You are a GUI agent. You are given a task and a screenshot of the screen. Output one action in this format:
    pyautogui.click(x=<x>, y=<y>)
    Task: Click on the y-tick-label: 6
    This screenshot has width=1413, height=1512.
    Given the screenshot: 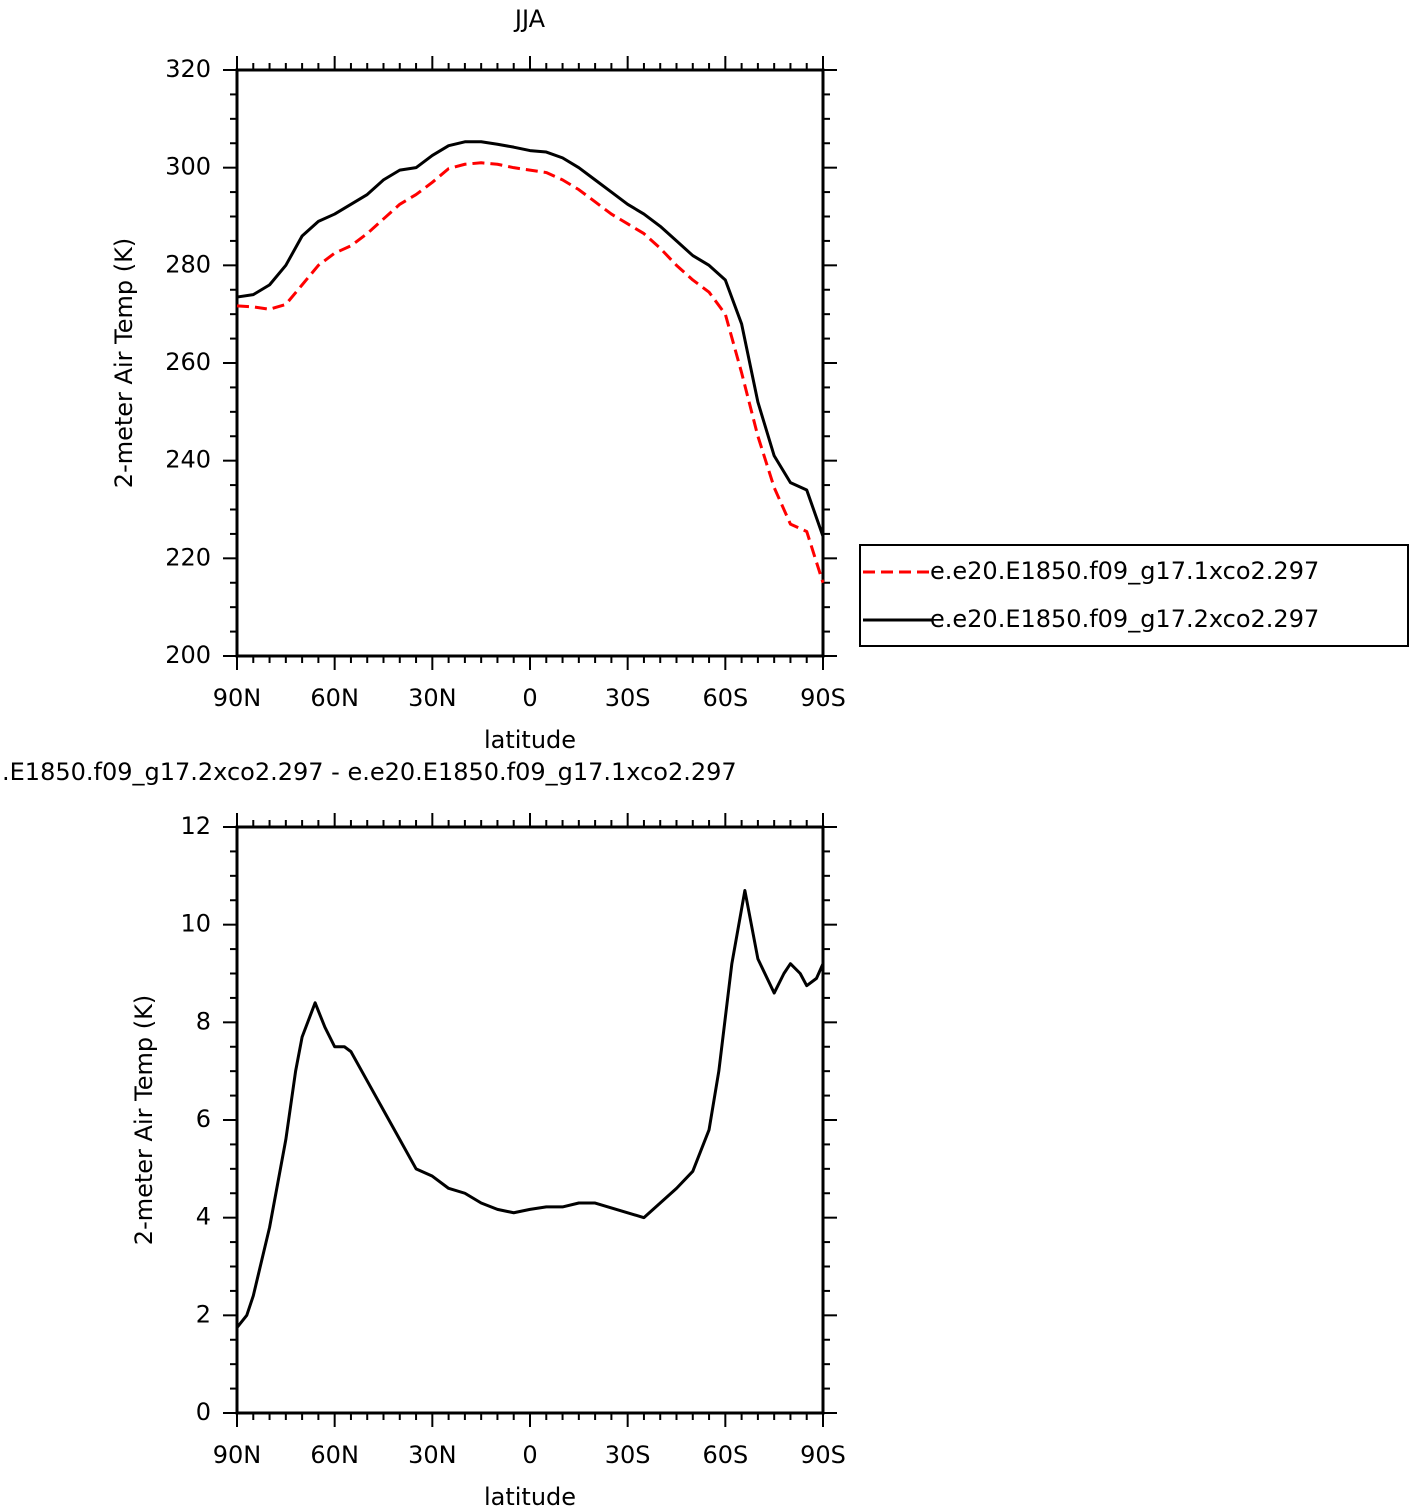 What is the action you would take?
    pyautogui.click(x=203, y=1119)
    